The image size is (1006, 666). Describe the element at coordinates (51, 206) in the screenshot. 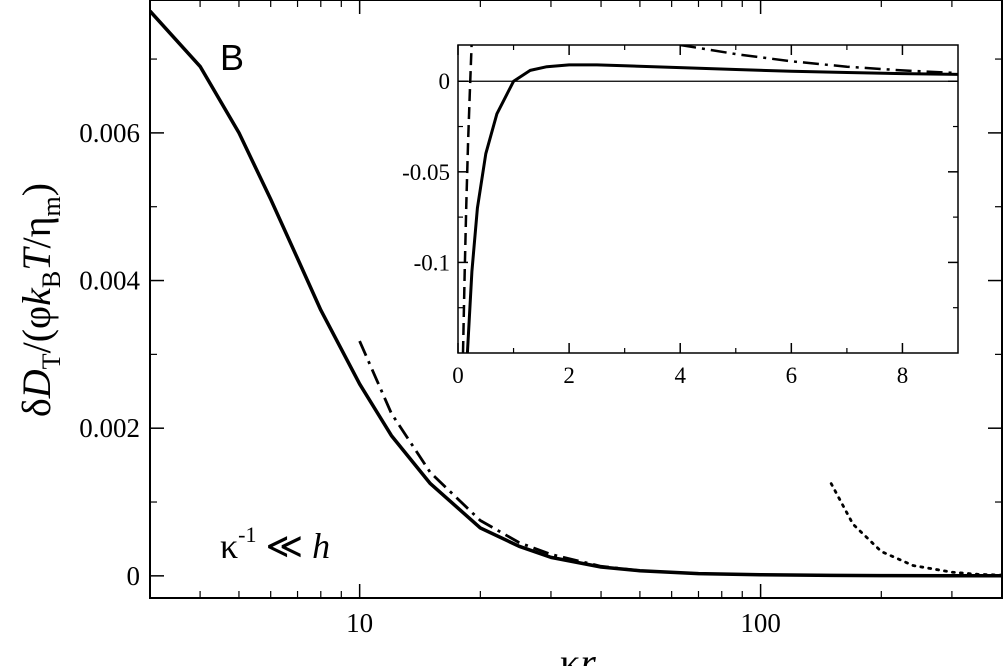

I see `ylabel-eta-sub: m` at that location.